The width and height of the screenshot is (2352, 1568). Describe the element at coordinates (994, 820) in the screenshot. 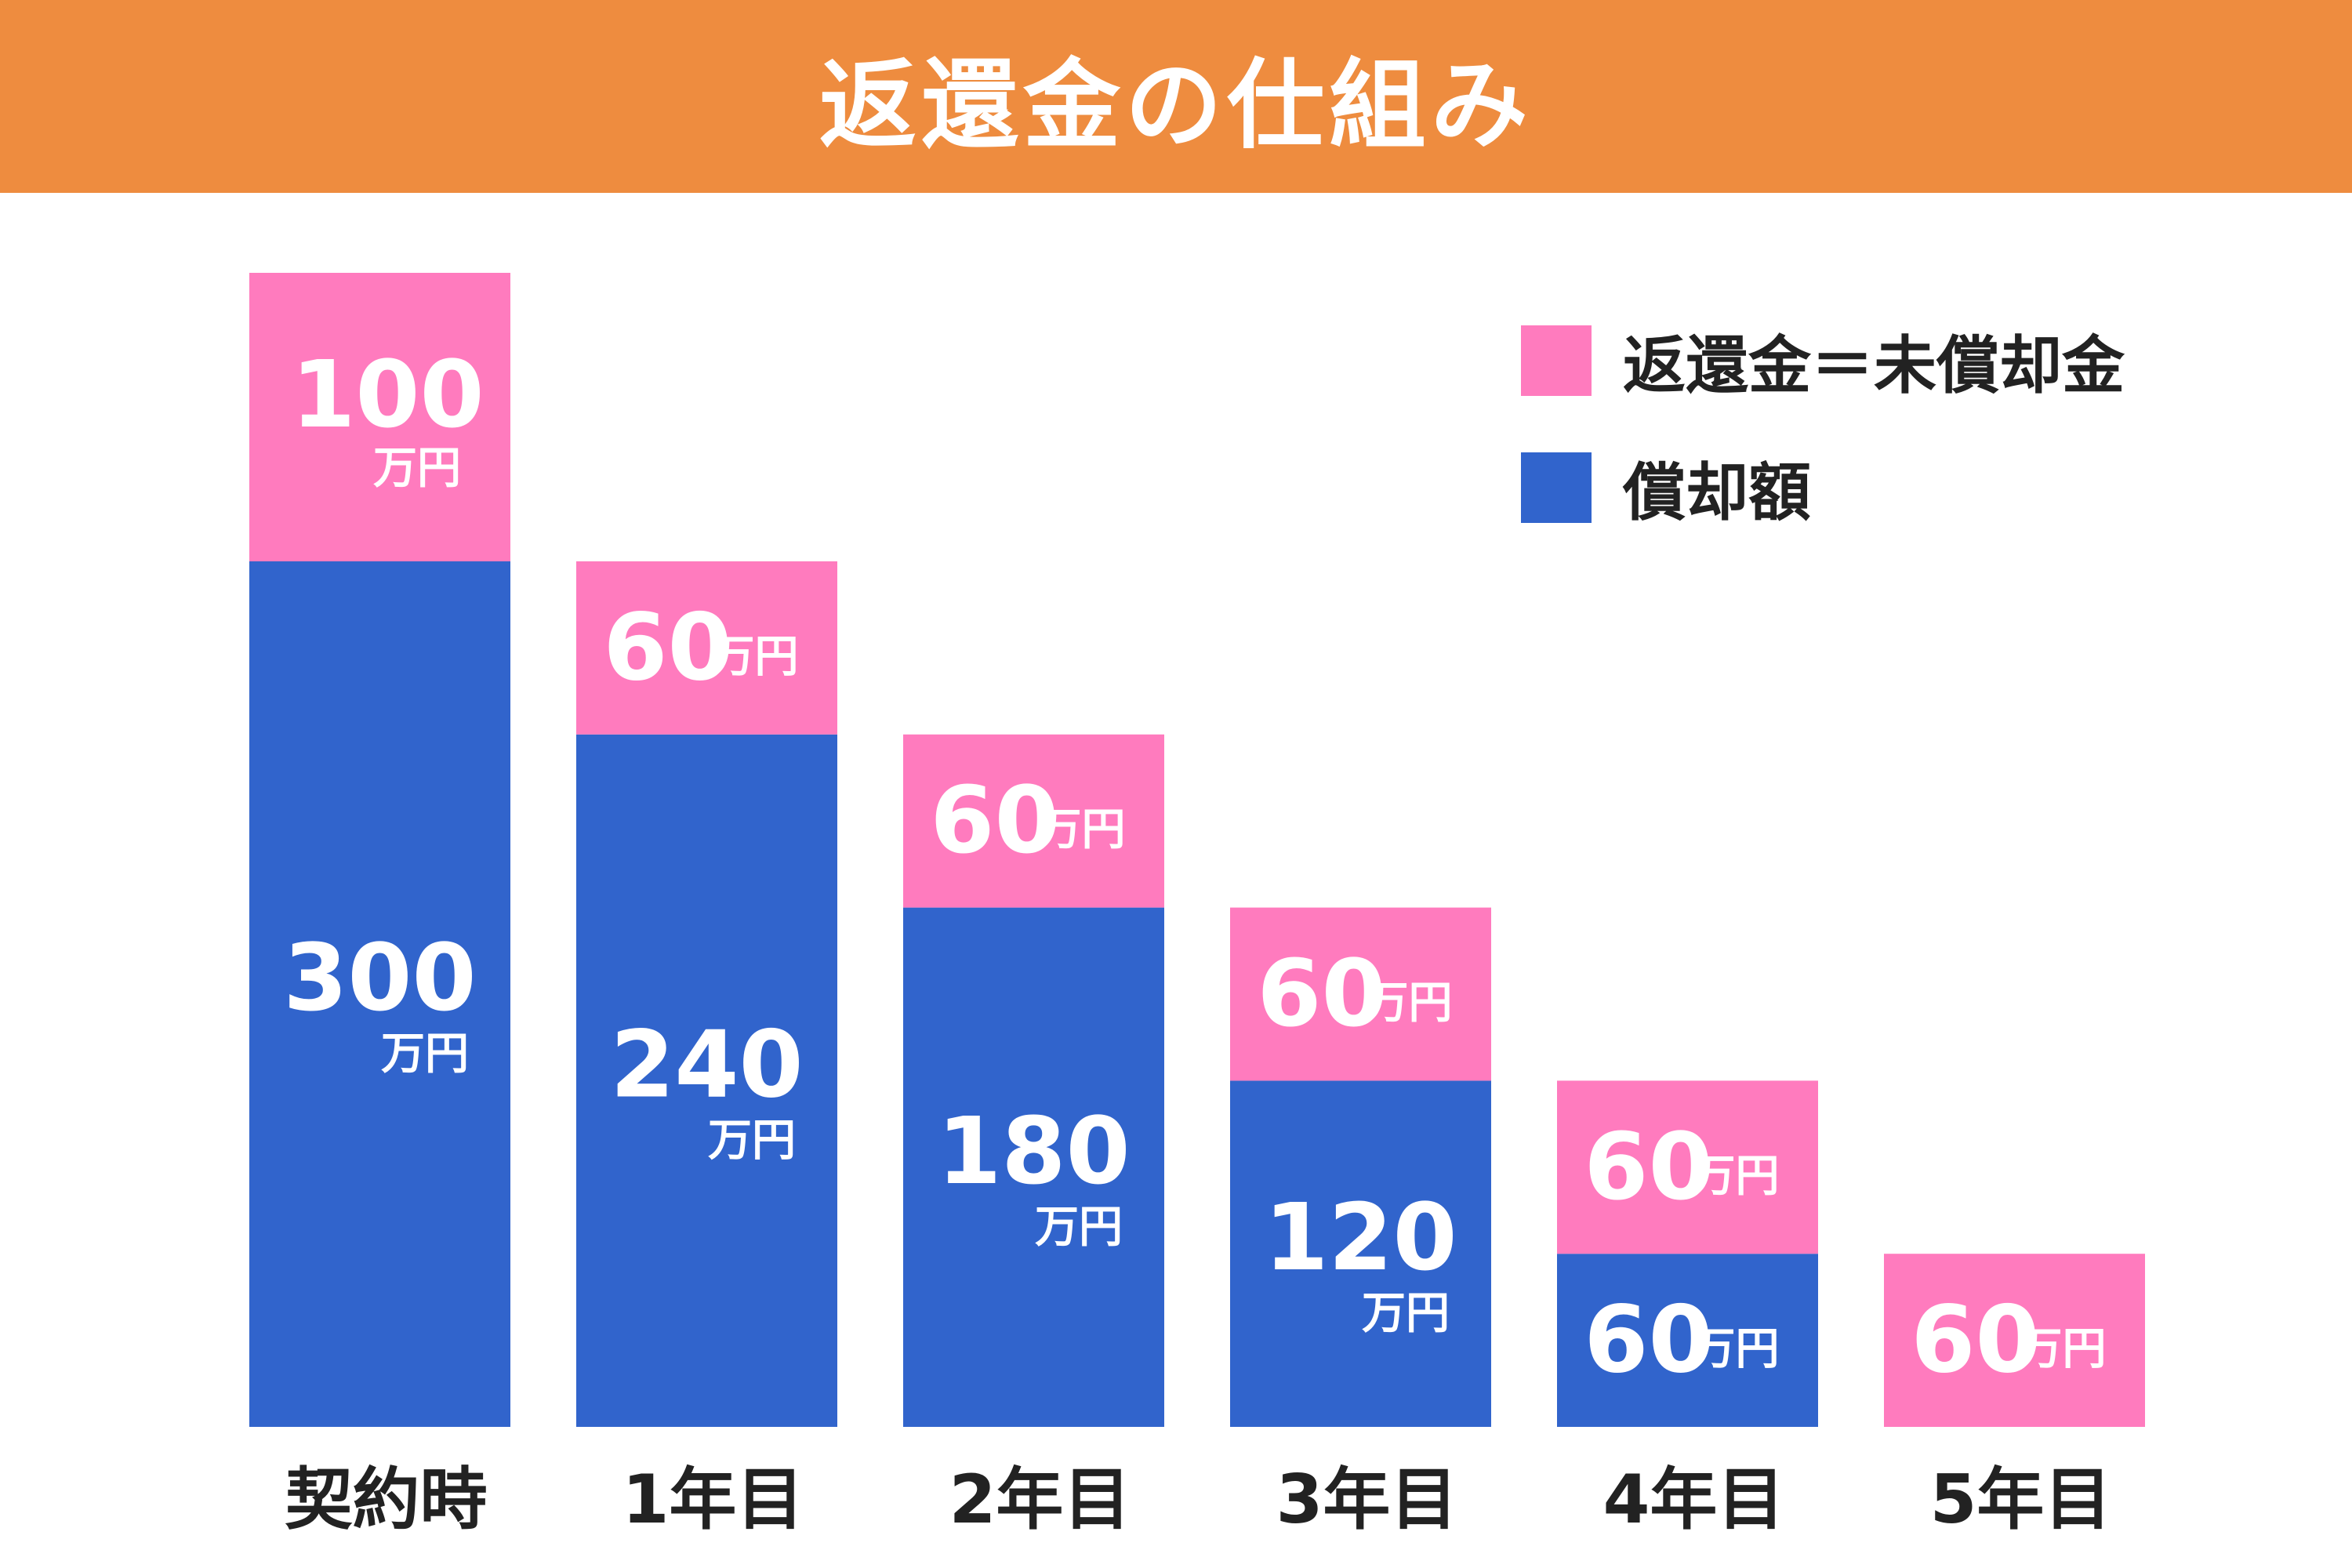

I see `data-label-refund-2: 60` at that location.